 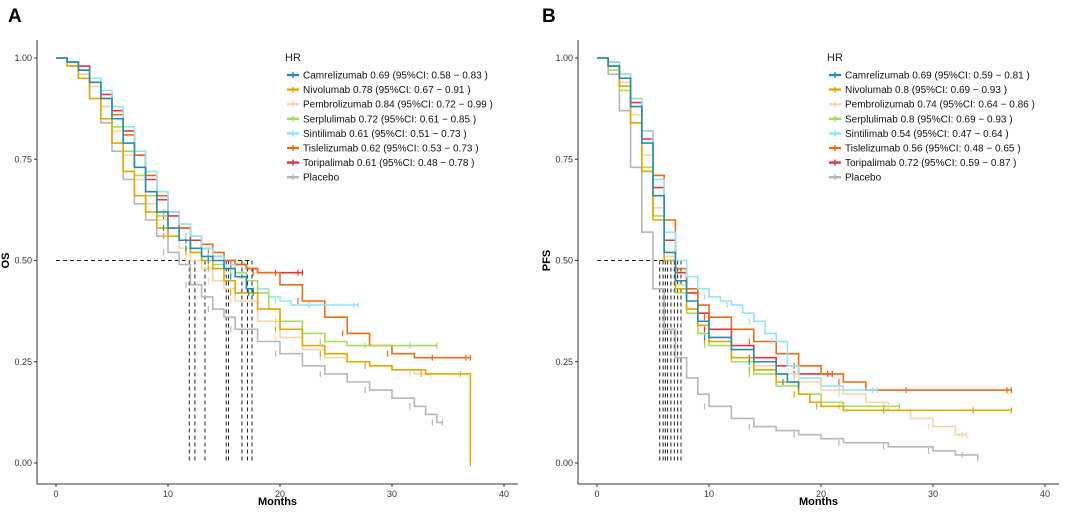 What do you see at coordinates (927, 134) in the screenshot?
I see `legend-label: Sintilimab 0.54 (95%CI: 0.47 − 0.64 )` at bounding box center [927, 134].